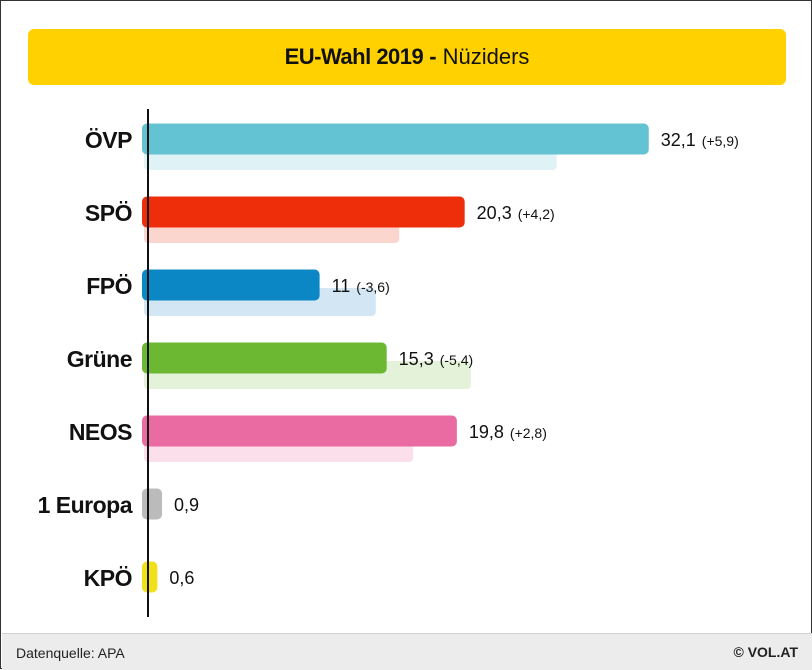 This screenshot has width=812, height=670. Describe the element at coordinates (108, 578) in the screenshot. I see `category-label: KPÖ` at that location.